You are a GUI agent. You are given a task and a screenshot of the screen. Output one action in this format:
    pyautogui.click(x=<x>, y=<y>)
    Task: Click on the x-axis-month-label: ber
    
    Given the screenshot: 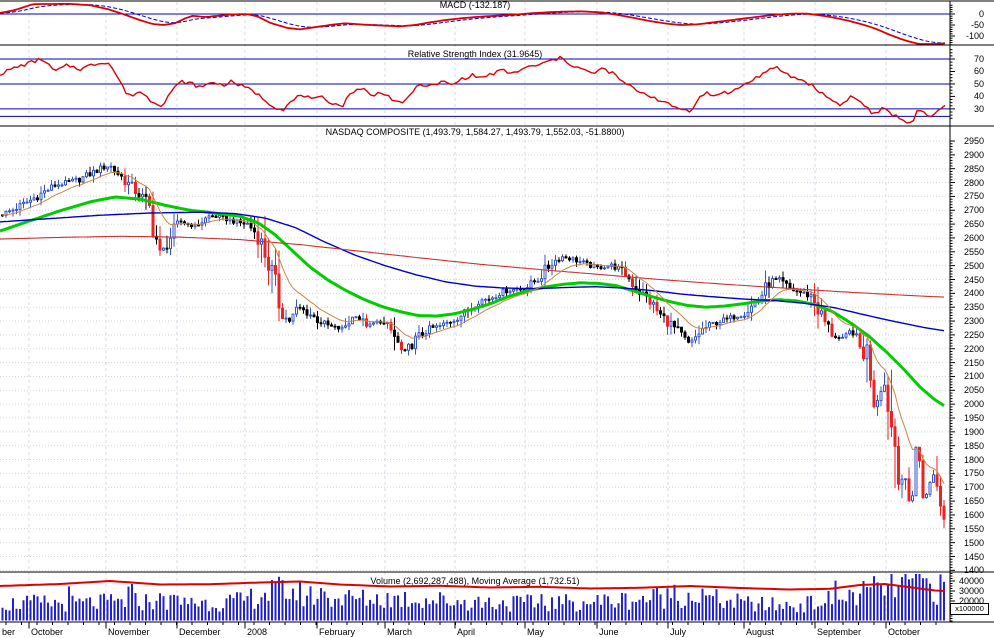 What is the action you would take?
    pyautogui.click(x=9, y=632)
    